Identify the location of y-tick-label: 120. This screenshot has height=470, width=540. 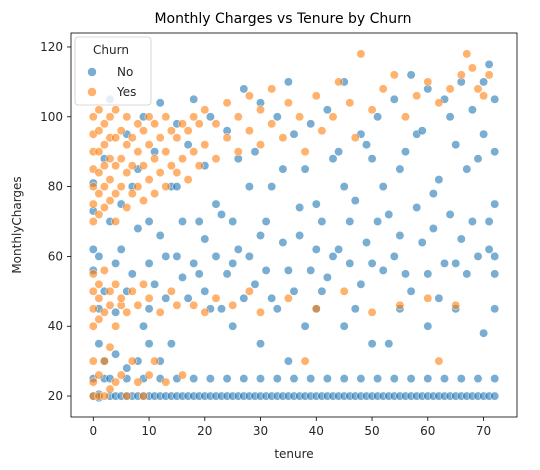
(51, 47).